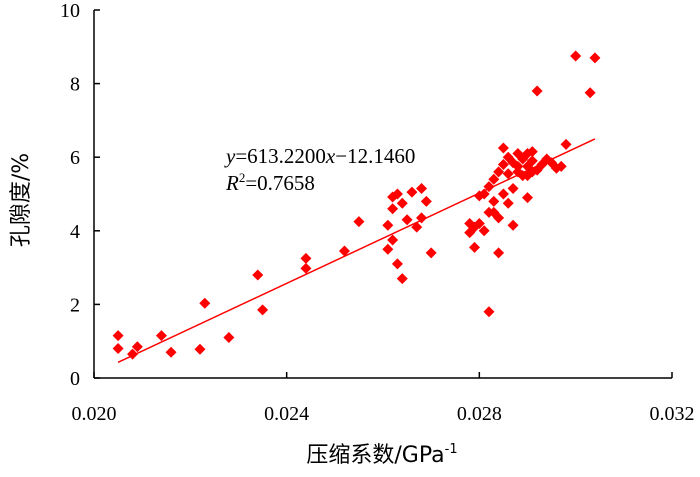 This screenshot has height=477, width=700. What do you see at coordinates (70, 11) in the screenshot?
I see `y-tick-label: 10` at bounding box center [70, 11].